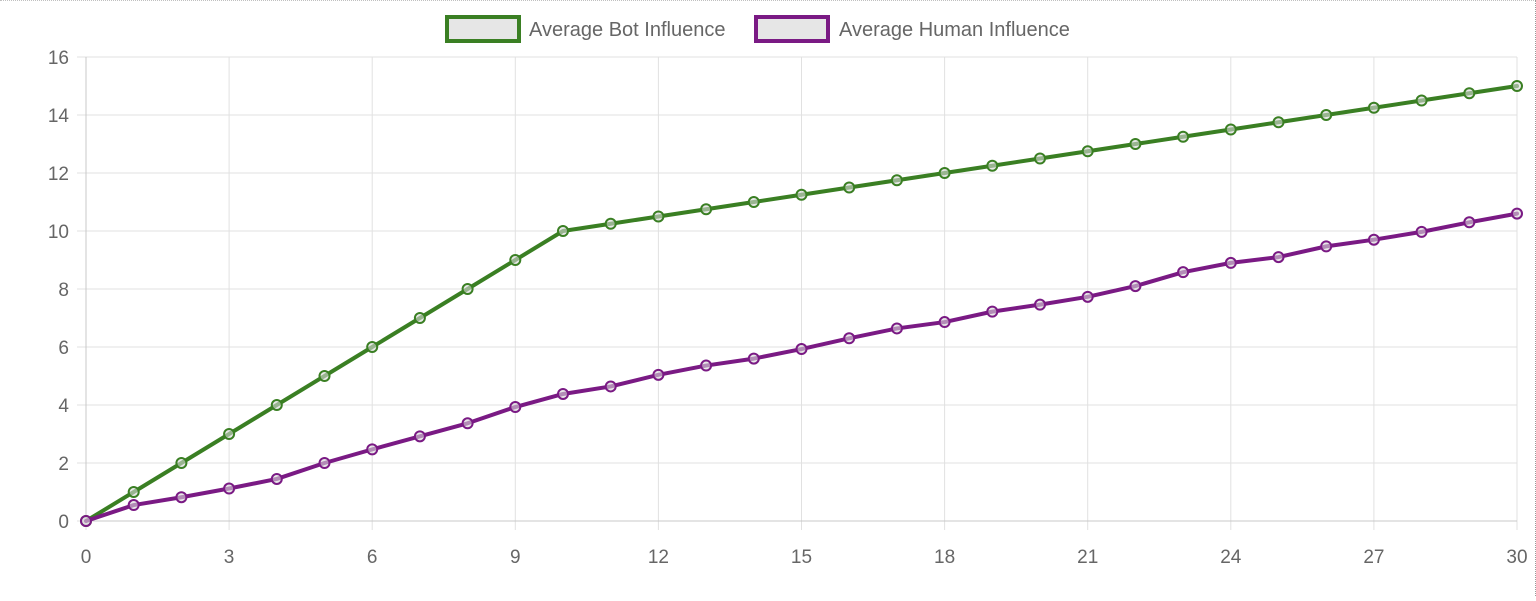 This screenshot has height=601, width=1536. I want to click on x-tick-label: 9, so click(515, 557).